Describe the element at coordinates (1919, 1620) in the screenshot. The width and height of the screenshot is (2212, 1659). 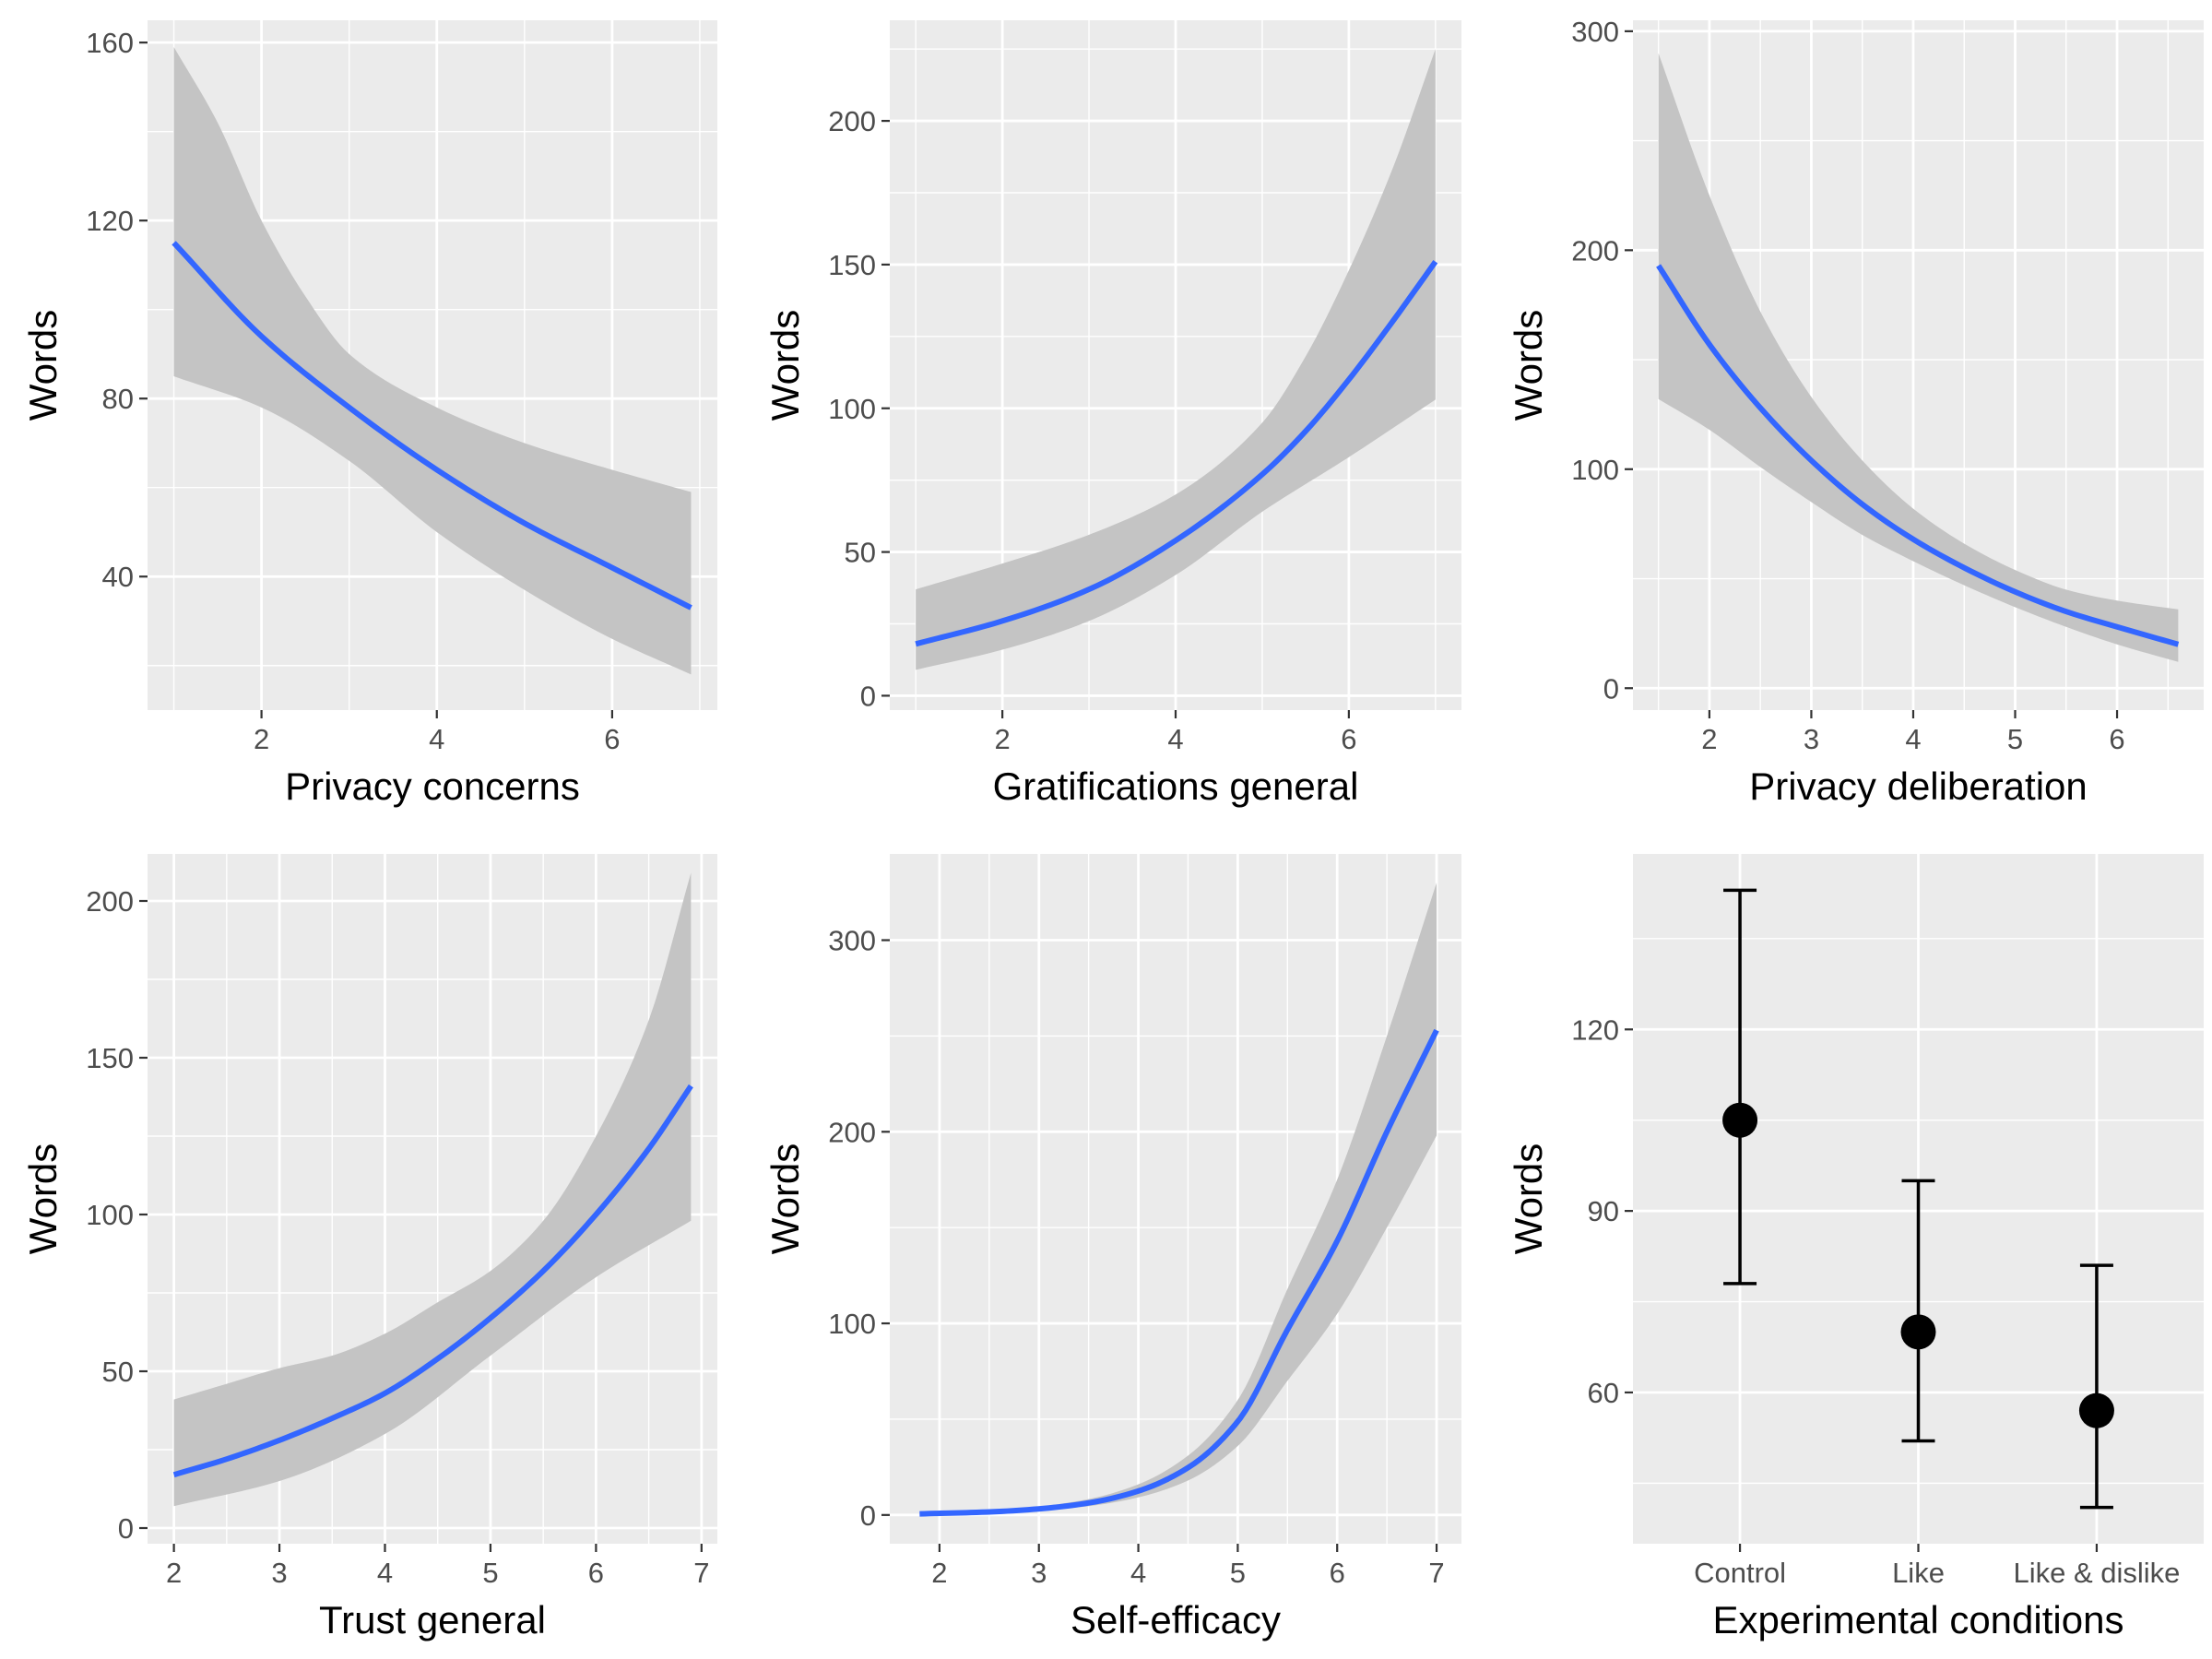
I see `x-axis-title: Experimental conditions` at that location.